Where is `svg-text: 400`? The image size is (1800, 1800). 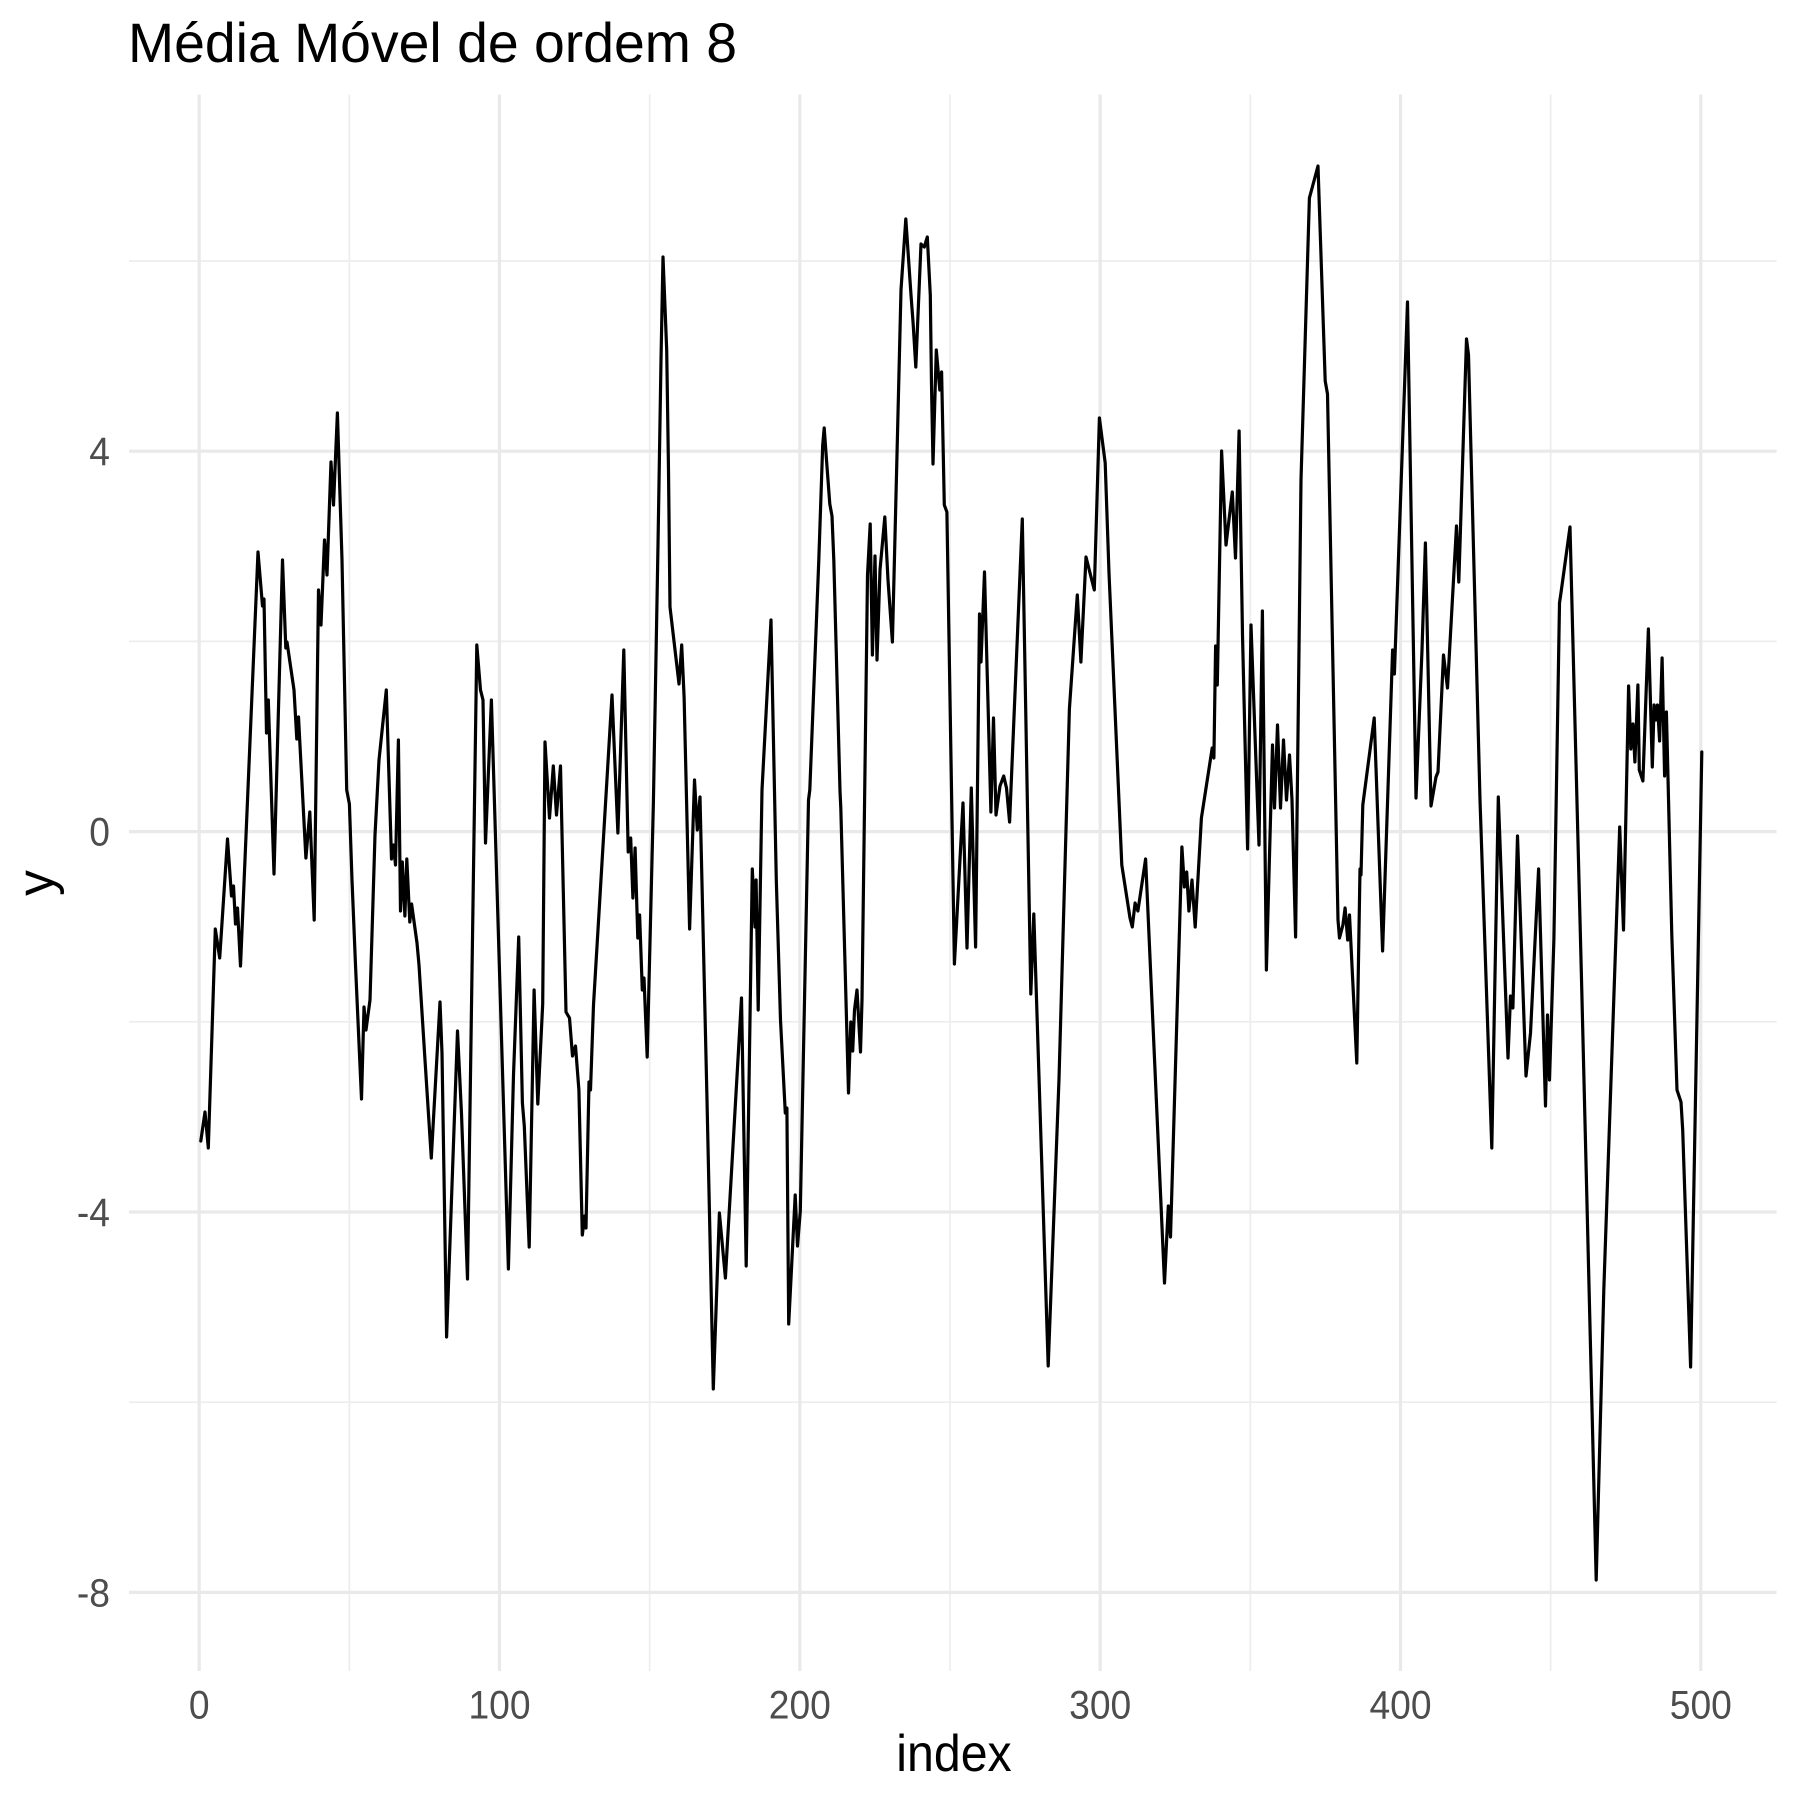
svg-text: 400 is located at coordinates (1400, 1705).